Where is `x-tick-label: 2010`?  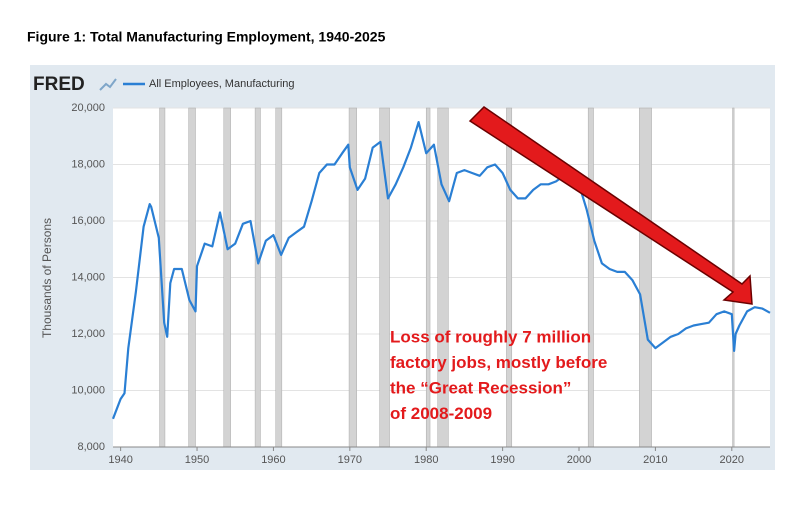
x-tick-label: 2010 is located at coordinates (655, 460).